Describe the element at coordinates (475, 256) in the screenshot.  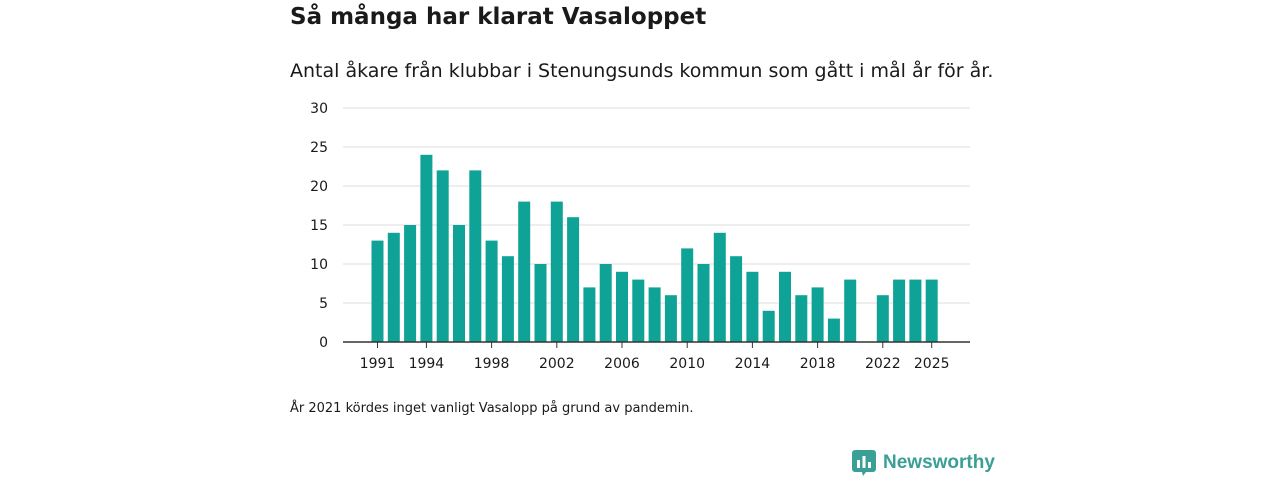
I see `bar-1997` at that location.